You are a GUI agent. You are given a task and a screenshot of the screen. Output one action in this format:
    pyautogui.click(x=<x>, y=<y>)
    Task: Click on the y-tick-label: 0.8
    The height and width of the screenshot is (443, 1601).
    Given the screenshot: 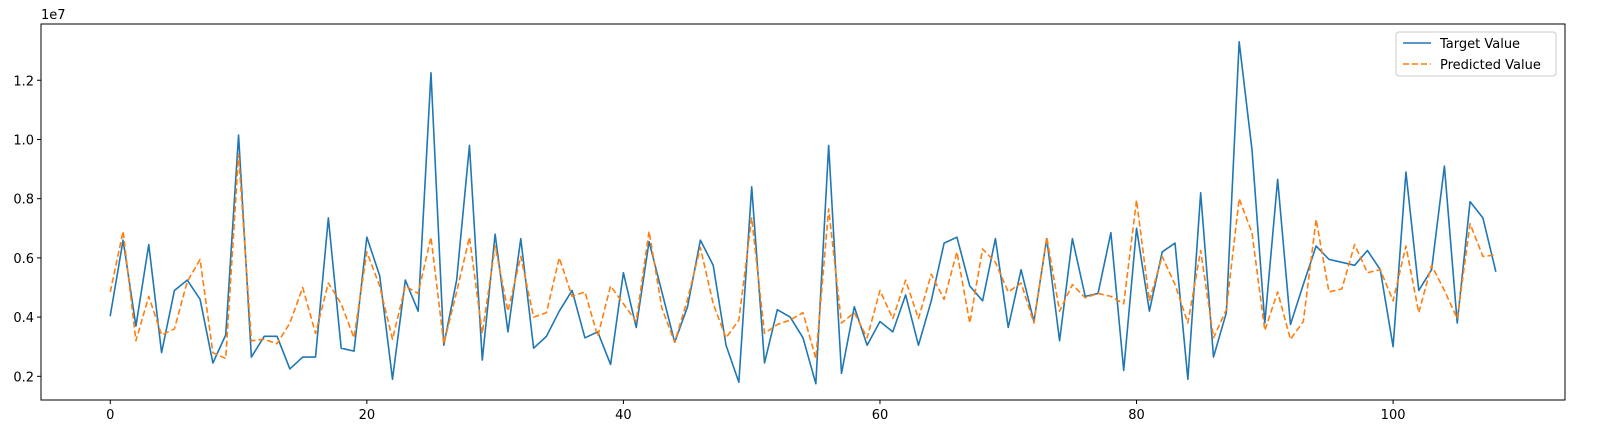 What is the action you would take?
    pyautogui.click(x=23, y=200)
    